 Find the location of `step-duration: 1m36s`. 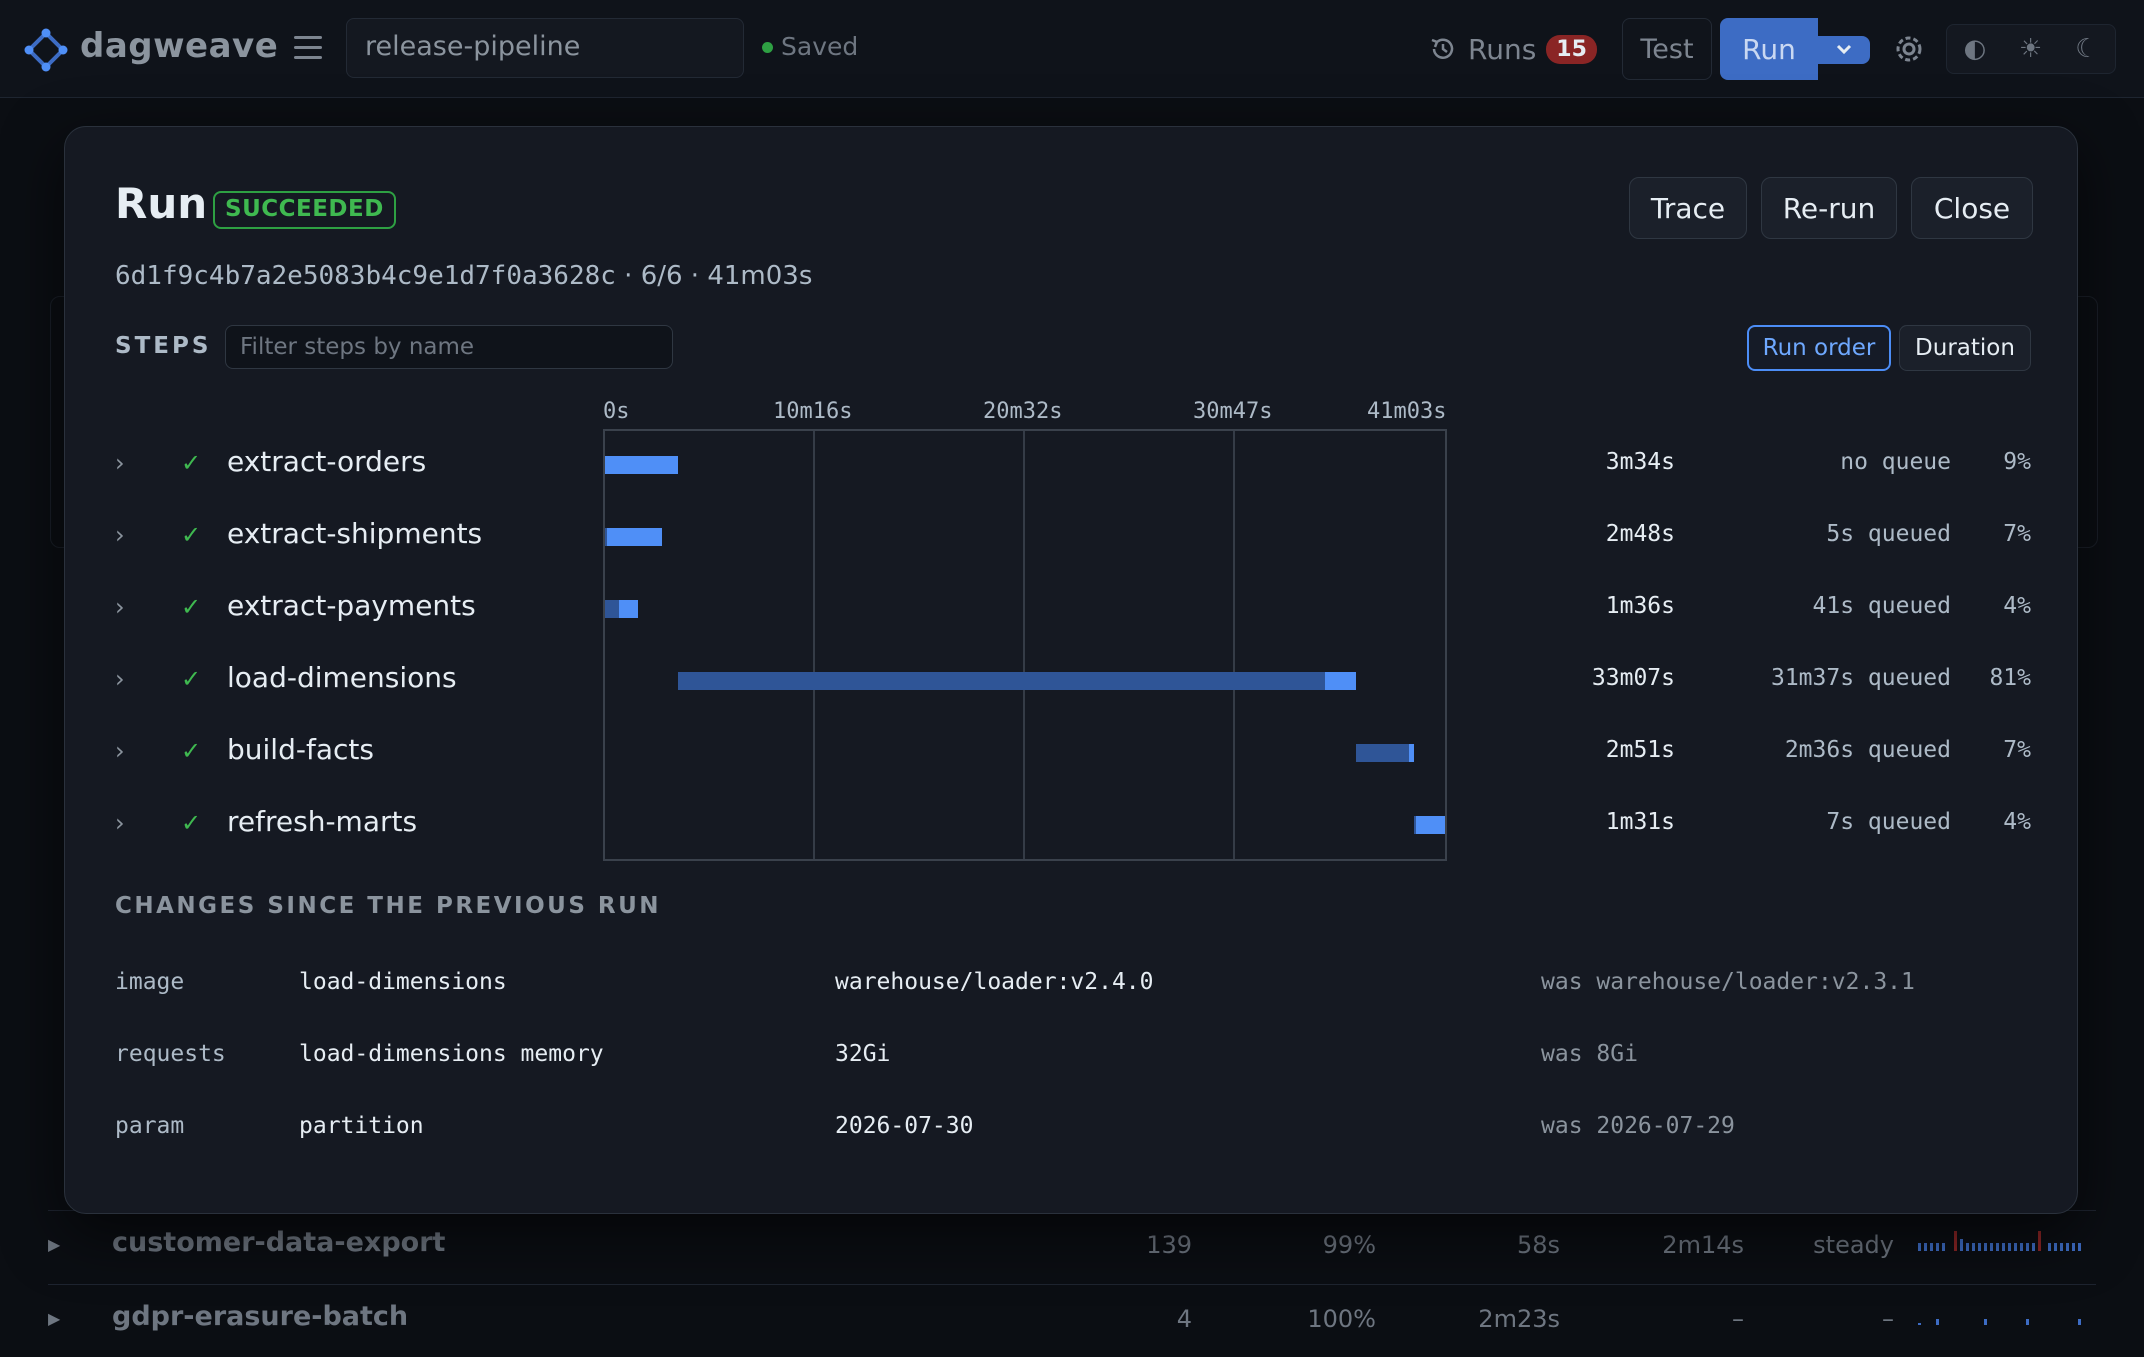

step-duration: 1m36s is located at coordinates (1640, 606).